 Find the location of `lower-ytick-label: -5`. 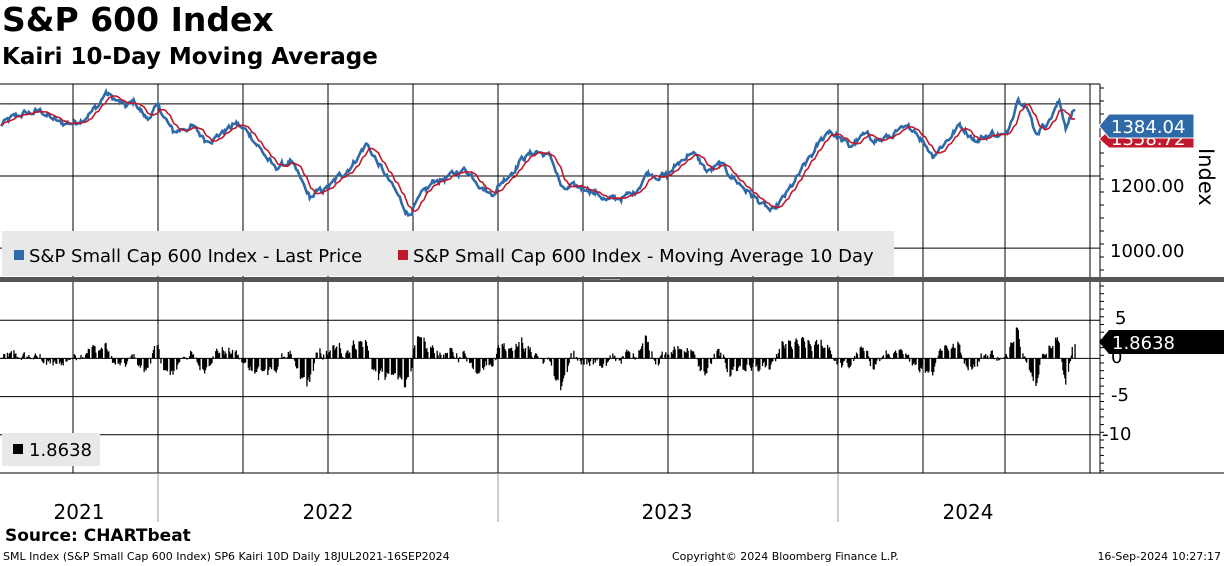

lower-ytick-label: -5 is located at coordinates (1120, 395).